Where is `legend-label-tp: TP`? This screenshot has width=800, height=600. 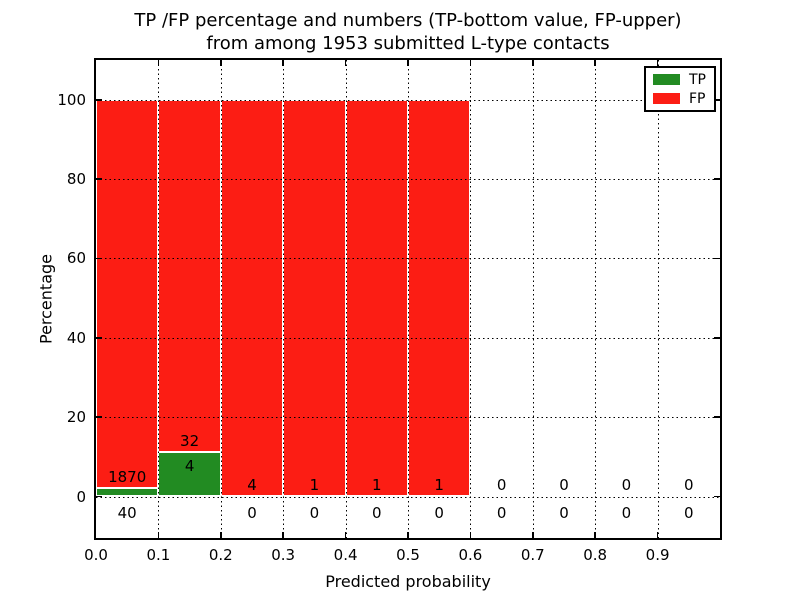 legend-label-tp: TP is located at coordinates (697, 79).